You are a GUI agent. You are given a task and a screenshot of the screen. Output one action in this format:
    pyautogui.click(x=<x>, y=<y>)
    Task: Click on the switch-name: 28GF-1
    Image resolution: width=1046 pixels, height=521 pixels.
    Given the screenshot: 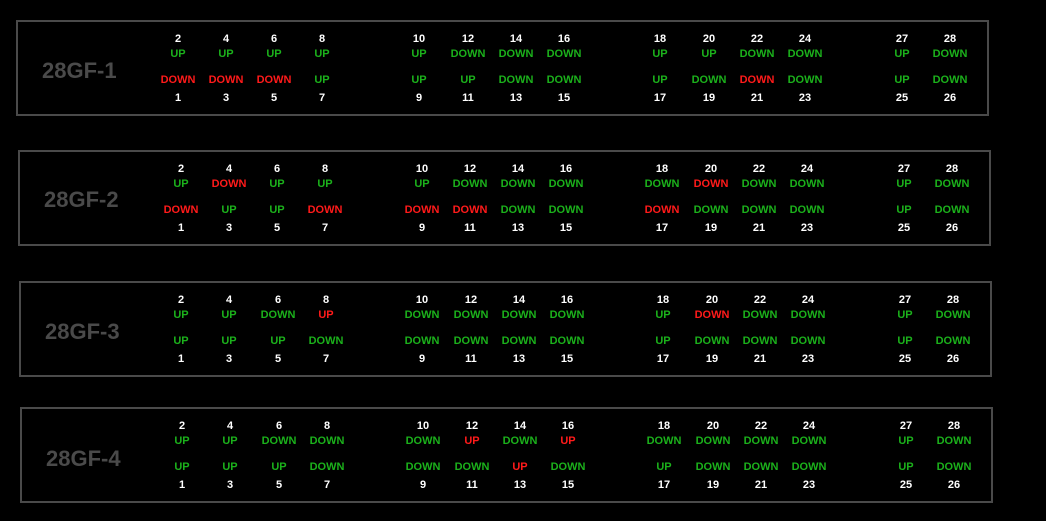 What is the action you would take?
    pyautogui.click(x=79, y=70)
    